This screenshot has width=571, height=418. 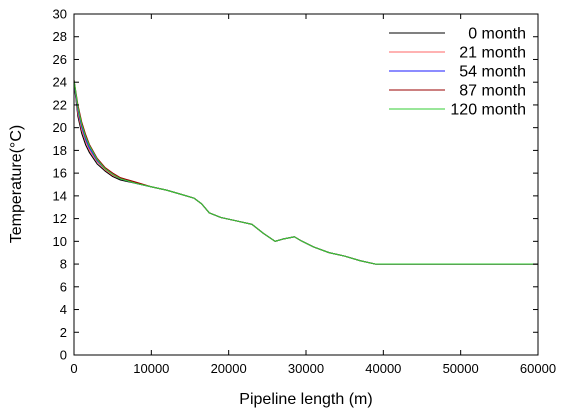 I want to click on x-tick-label: 30000, so click(x=306, y=368).